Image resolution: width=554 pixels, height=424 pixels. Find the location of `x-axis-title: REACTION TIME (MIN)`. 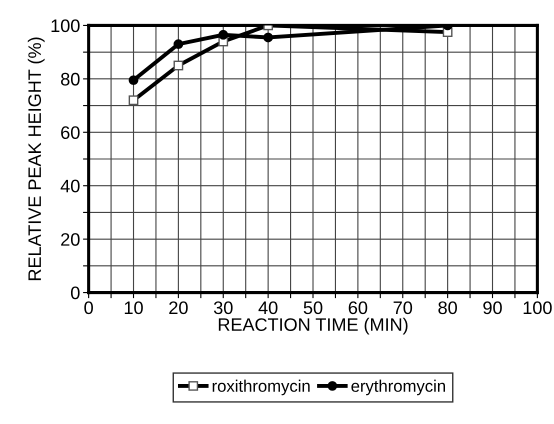

x-axis-title: REACTION TIME (MIN) is located at coordinates (313, 326).